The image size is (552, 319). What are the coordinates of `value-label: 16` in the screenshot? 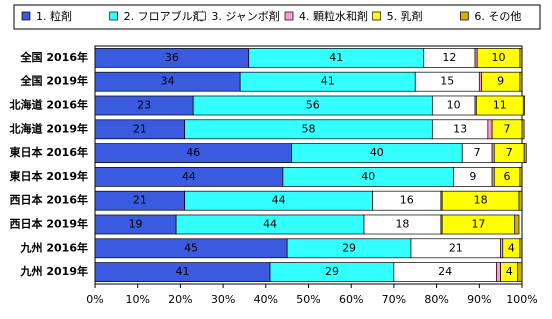 It's located at (407, 200).